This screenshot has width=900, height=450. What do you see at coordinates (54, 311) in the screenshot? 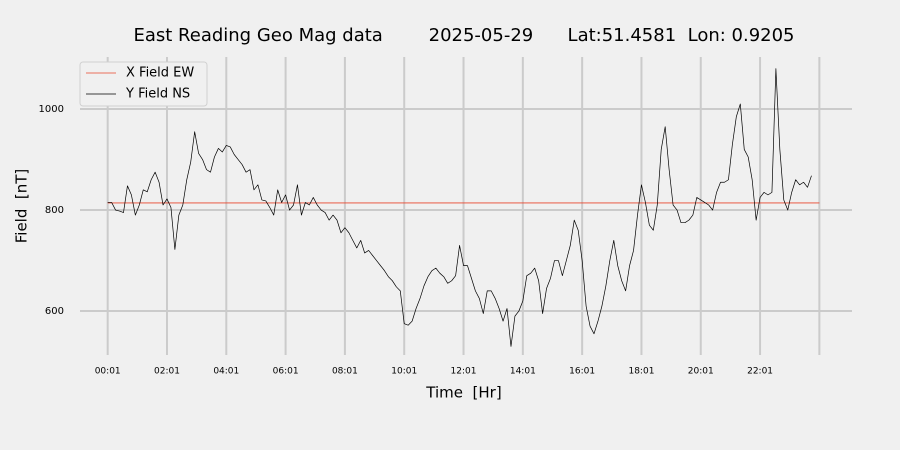
I see `y-tick-label: 600` at bounding box center [54, 311].